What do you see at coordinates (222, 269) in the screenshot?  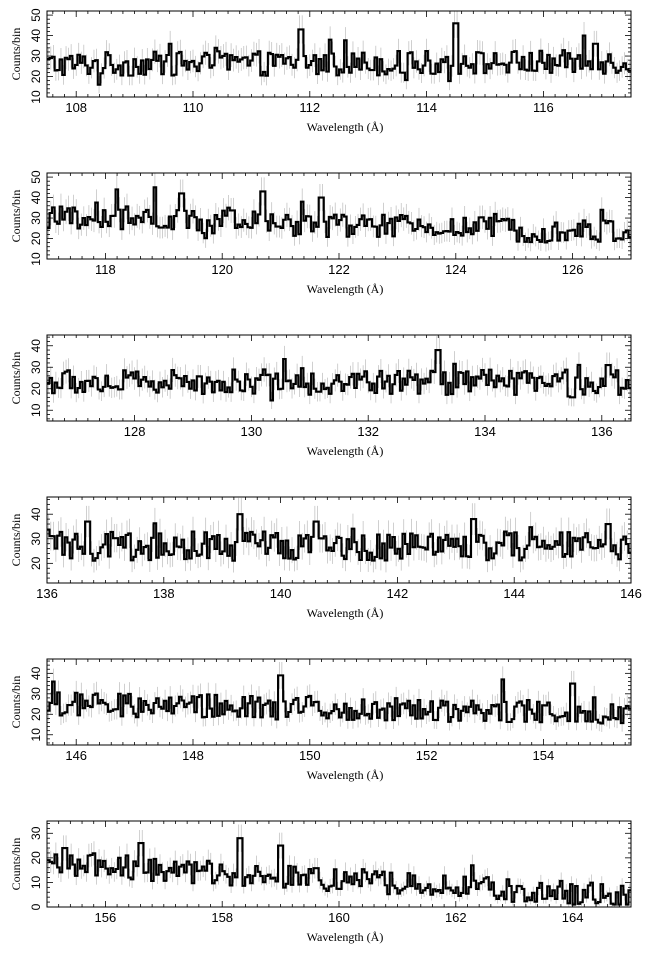 I see `x-tick-label: 120` at bounding box center [222, 269].